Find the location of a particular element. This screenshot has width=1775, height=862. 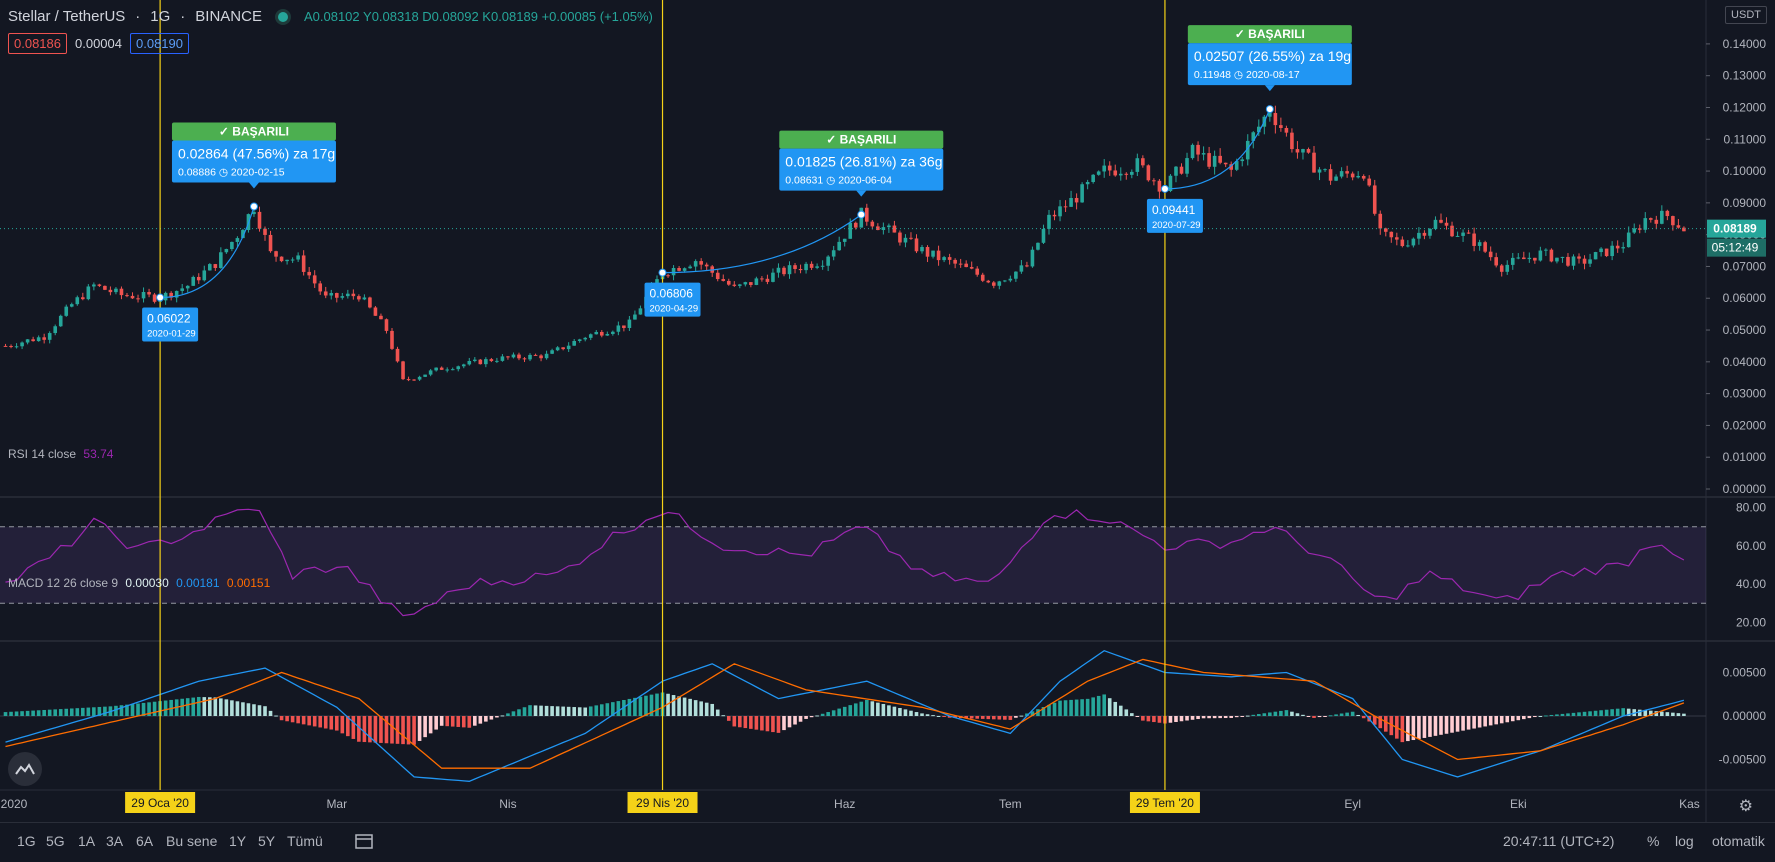

currency-badge: USDT is located at coordinates (1746, 15).